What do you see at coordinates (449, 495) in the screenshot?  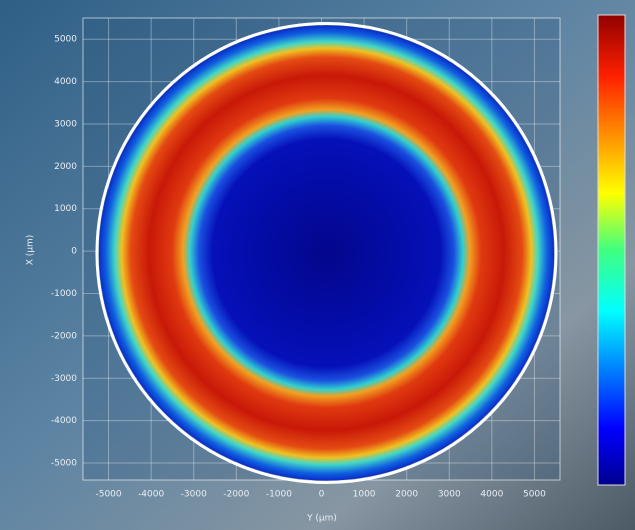 I see `x-tick-label: 3000` at bounding box center [449, 495].